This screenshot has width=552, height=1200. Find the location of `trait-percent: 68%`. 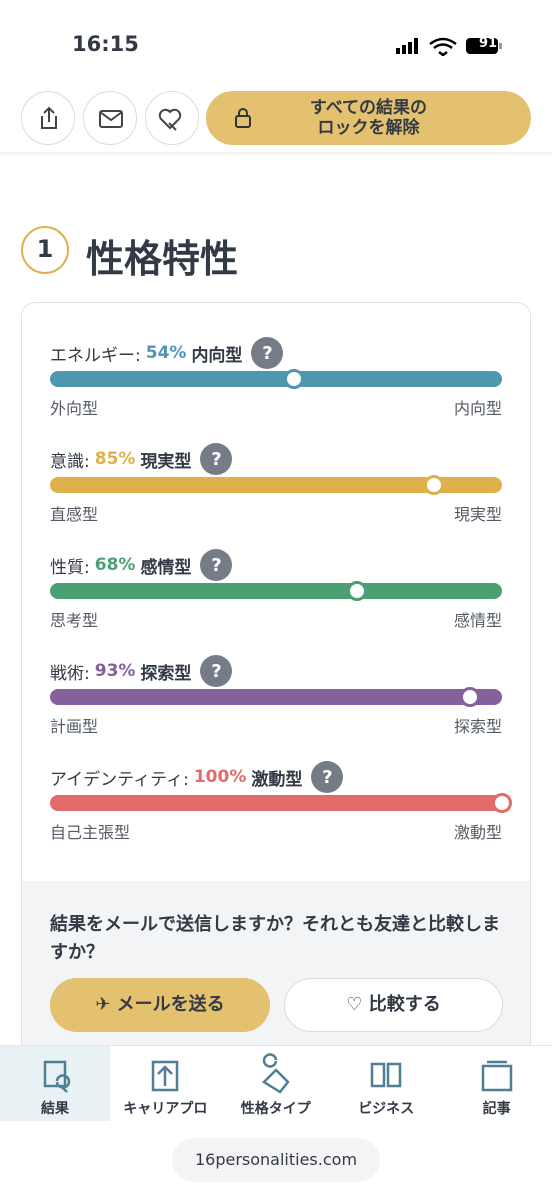

trait-percent: 68% is located at coordinates (115, 565).